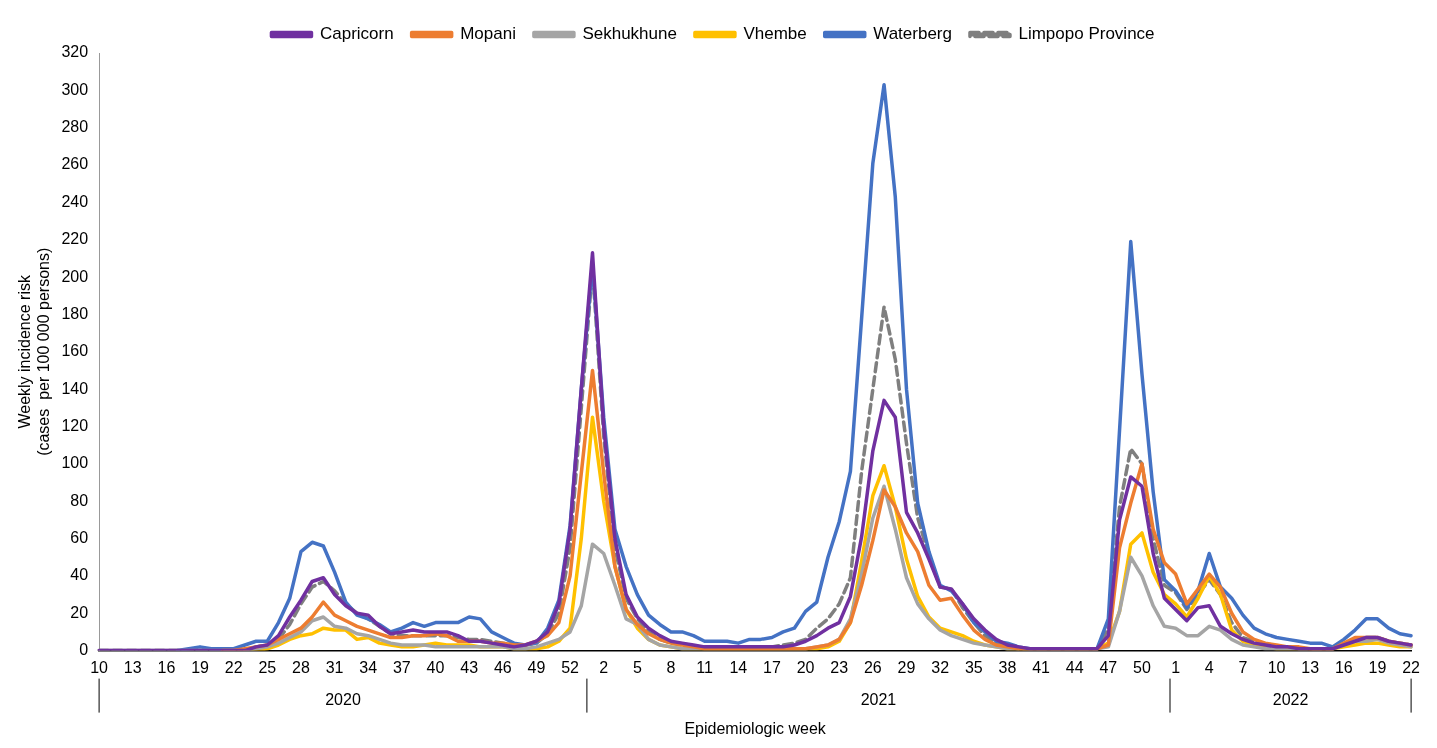 The height and width of the screenshot is (748, 1437). What do you see at coordinates (267, 667) in the screenshot?
I see `x-tick-label: 25` at bounding box center [267, 667].